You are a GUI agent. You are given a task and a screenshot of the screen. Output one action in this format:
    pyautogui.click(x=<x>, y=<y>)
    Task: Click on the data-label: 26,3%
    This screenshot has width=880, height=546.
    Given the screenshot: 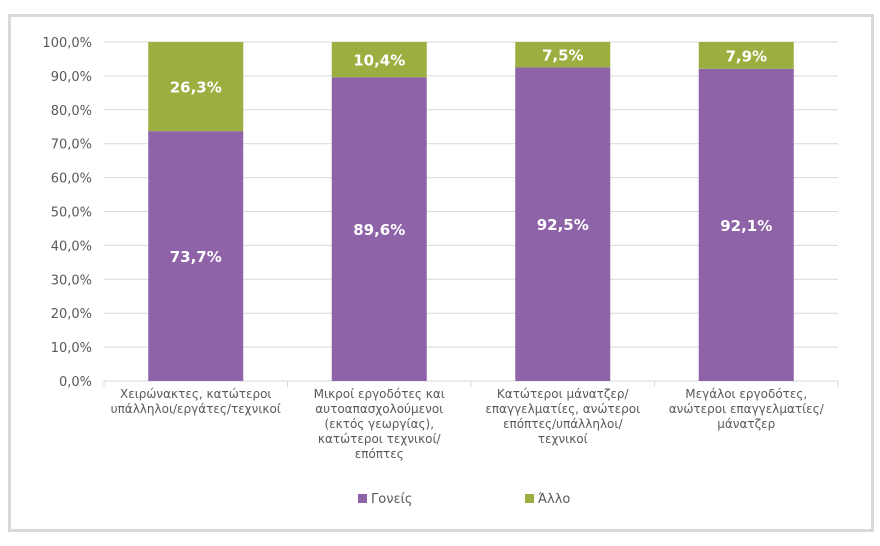 What is the action you would take?
    pyautogui.click(x=196, y=88)
    